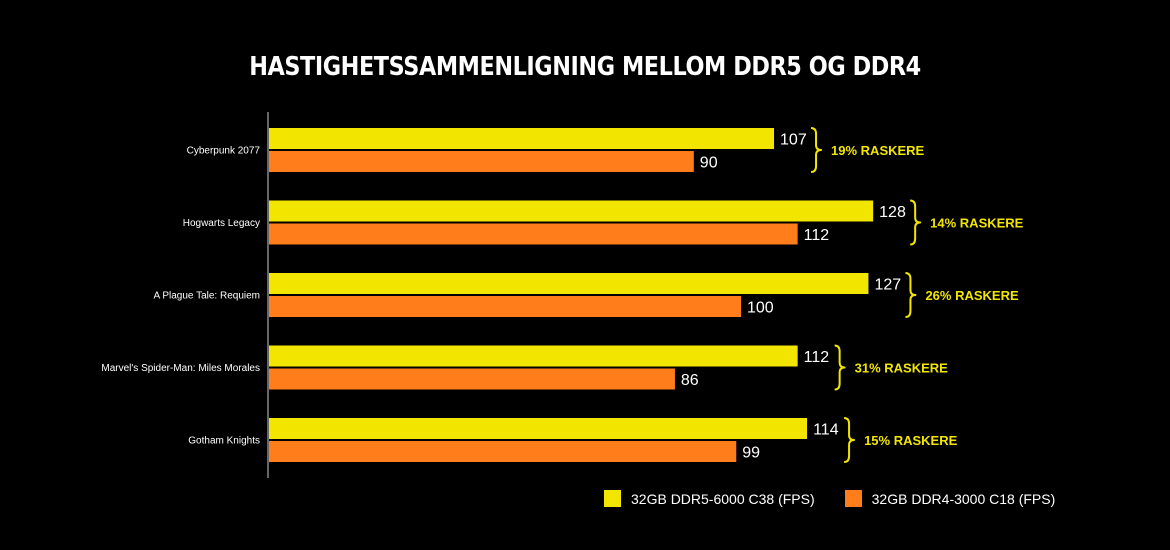  What do you see at coordinates (826, 430) in the screenshot?
I see `data-label: 114` at bounding box center [826, 430].